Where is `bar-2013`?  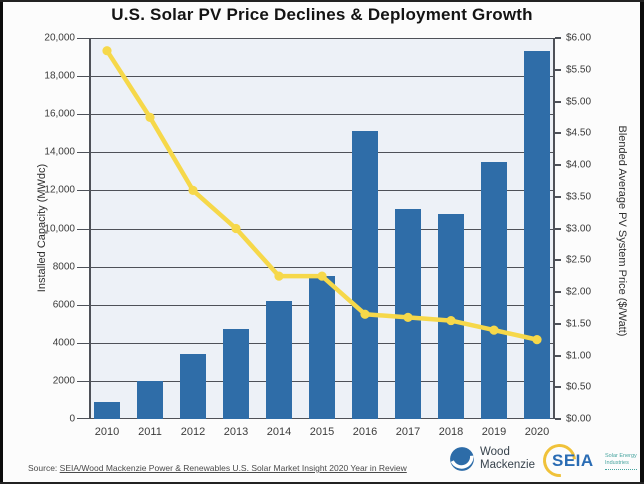 bar-2013 is located at coordinates (236, 373).